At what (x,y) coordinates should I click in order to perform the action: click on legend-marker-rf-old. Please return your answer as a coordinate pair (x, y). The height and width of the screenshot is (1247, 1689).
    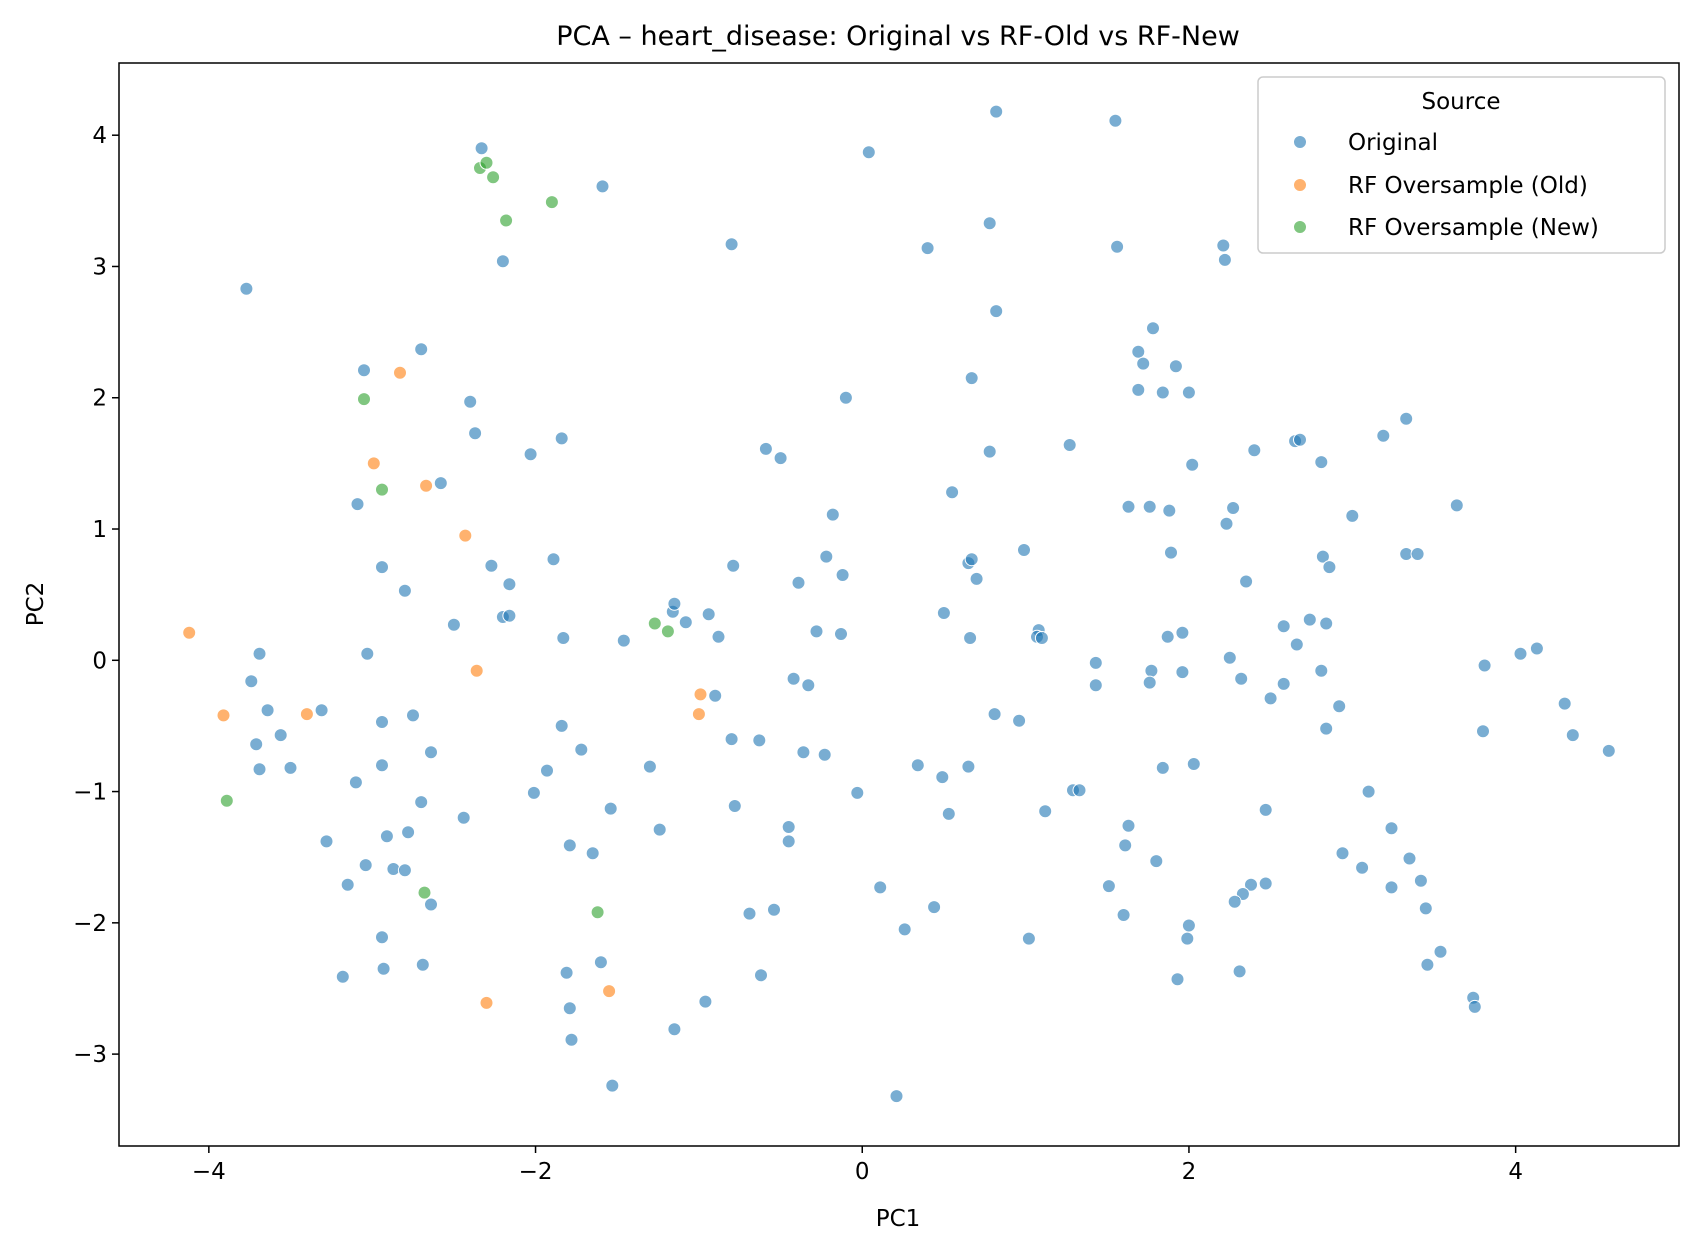
    Looking at the image, I should click on (1300, 185).